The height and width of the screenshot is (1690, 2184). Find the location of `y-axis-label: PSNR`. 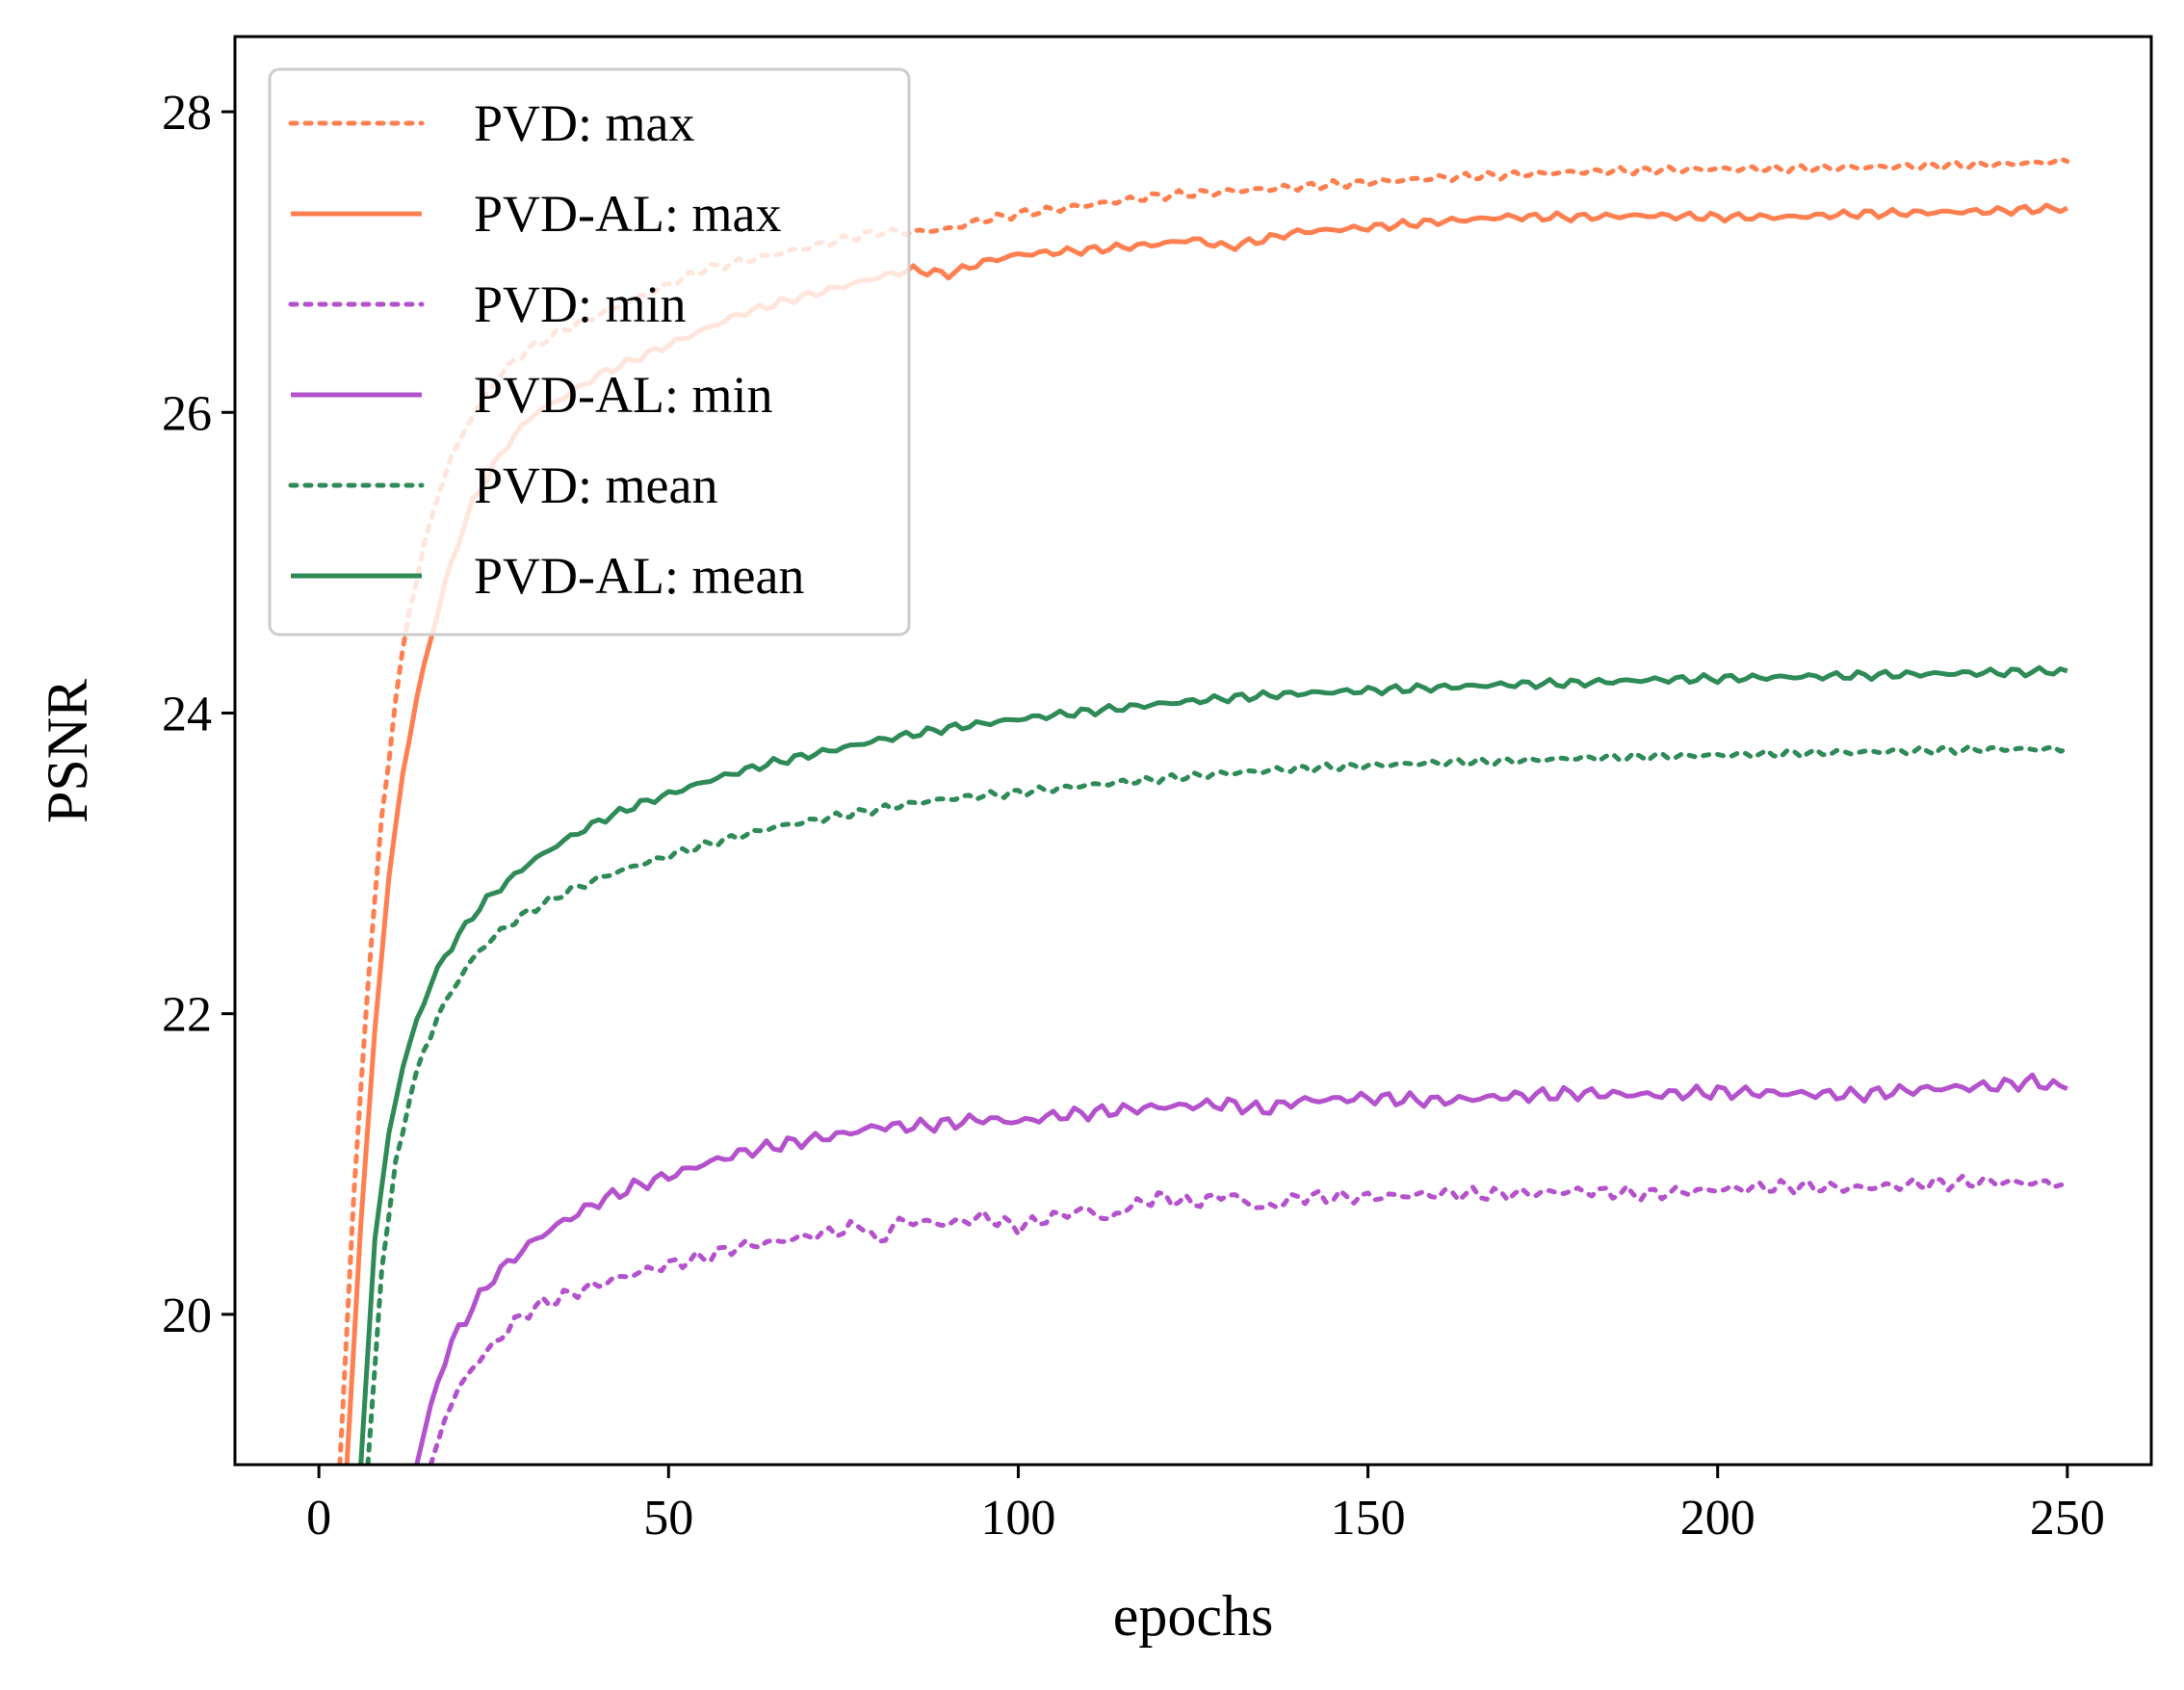

y-axis-label: PSNR is located at coordinates (67, 751).